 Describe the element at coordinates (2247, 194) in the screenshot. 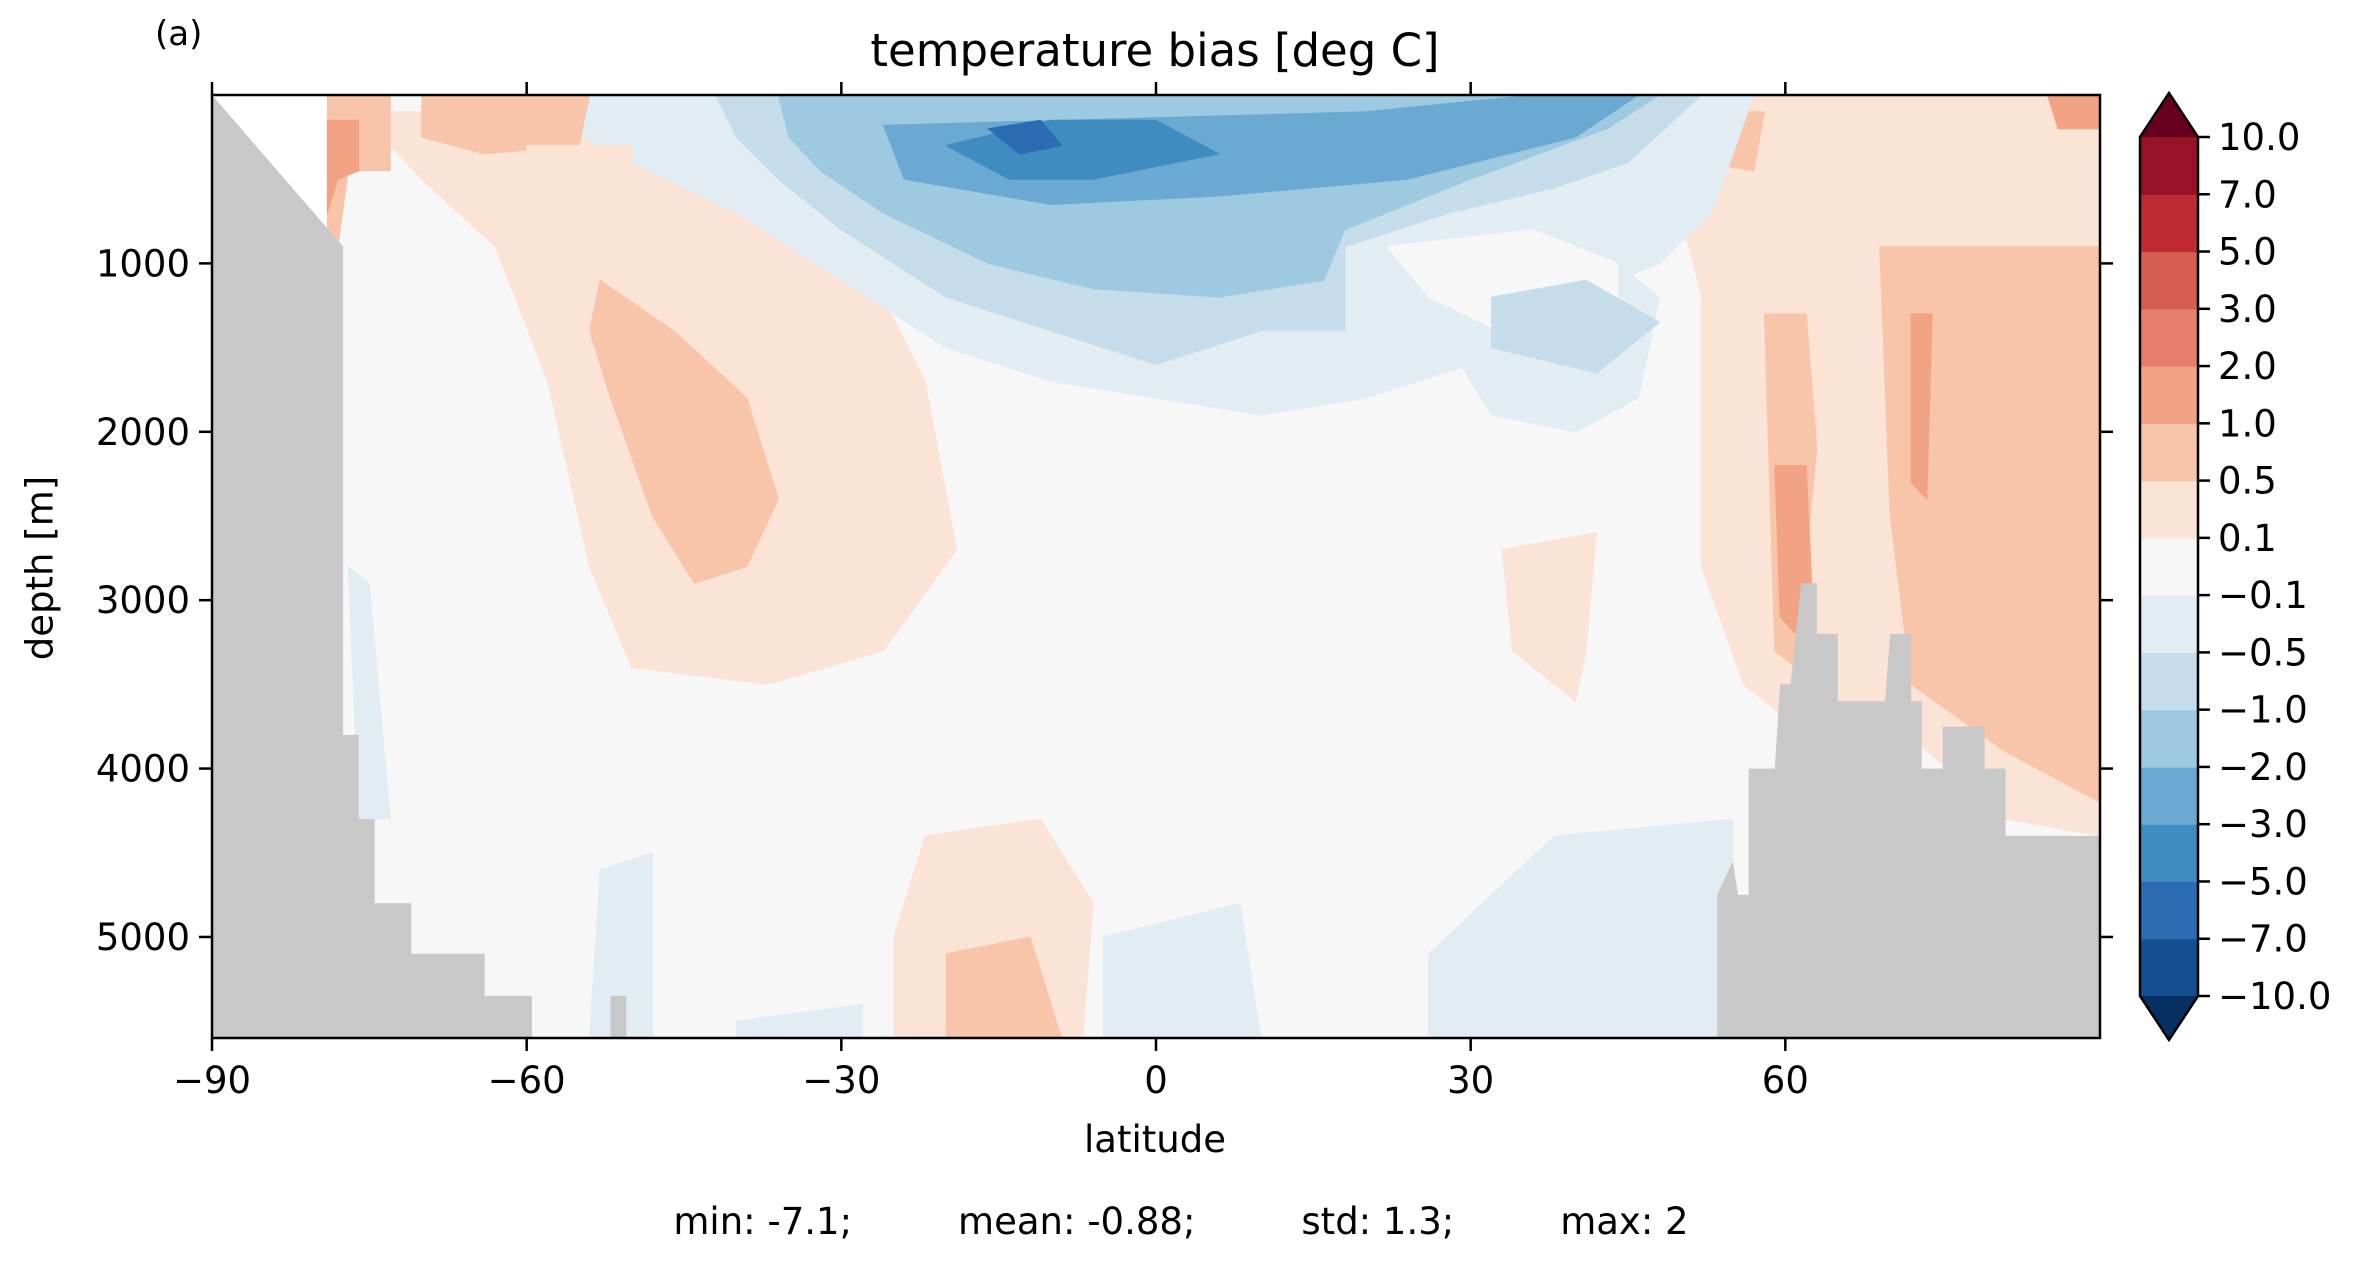

I see `colorbar-tick-label: 7.0` at that location.